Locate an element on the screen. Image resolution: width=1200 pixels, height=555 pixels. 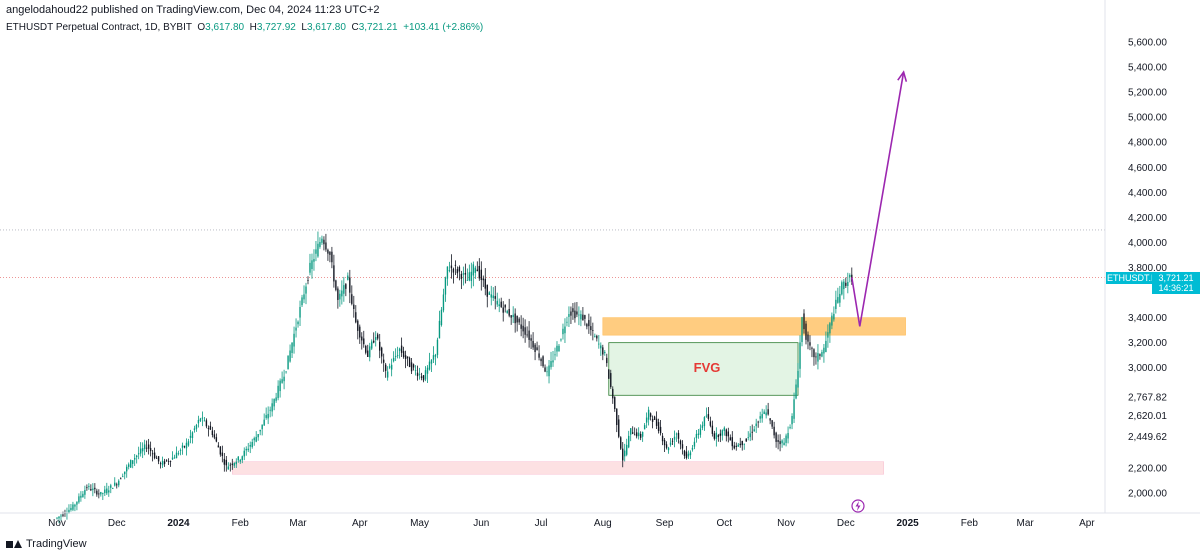
time-tick-label: Mar is located at coordinates (298, 523).